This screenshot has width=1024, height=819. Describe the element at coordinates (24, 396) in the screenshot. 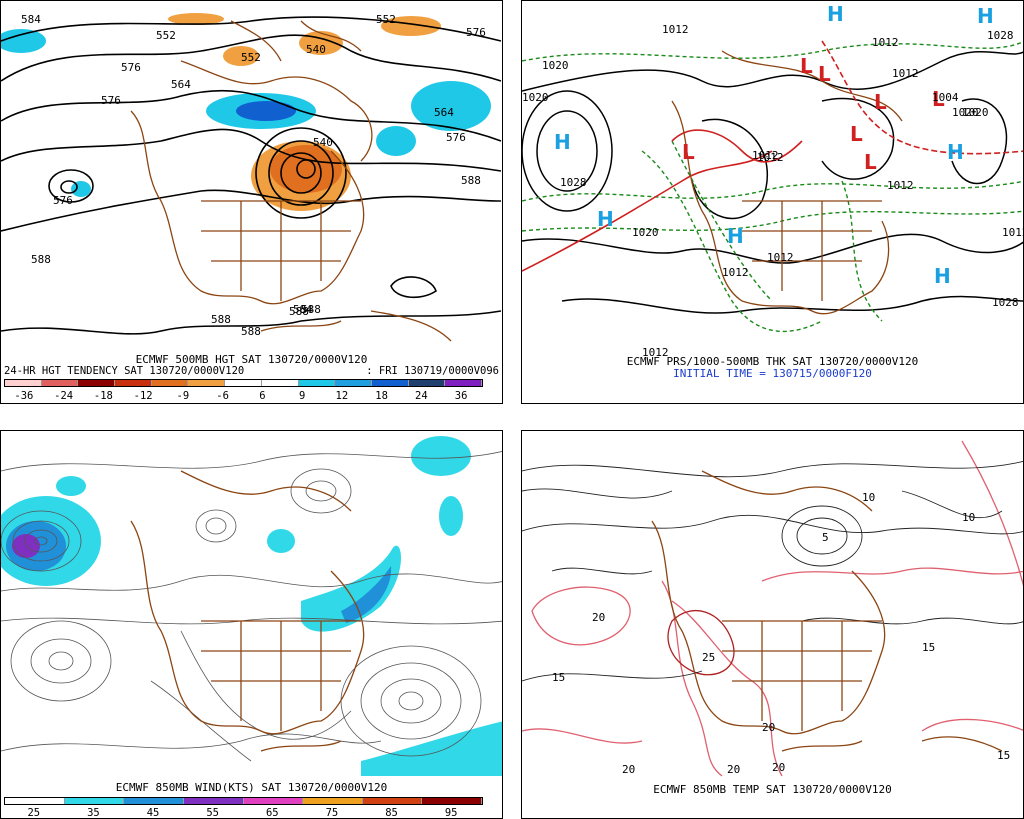

I see `tendency-colorbar-tick: -36` at that location.